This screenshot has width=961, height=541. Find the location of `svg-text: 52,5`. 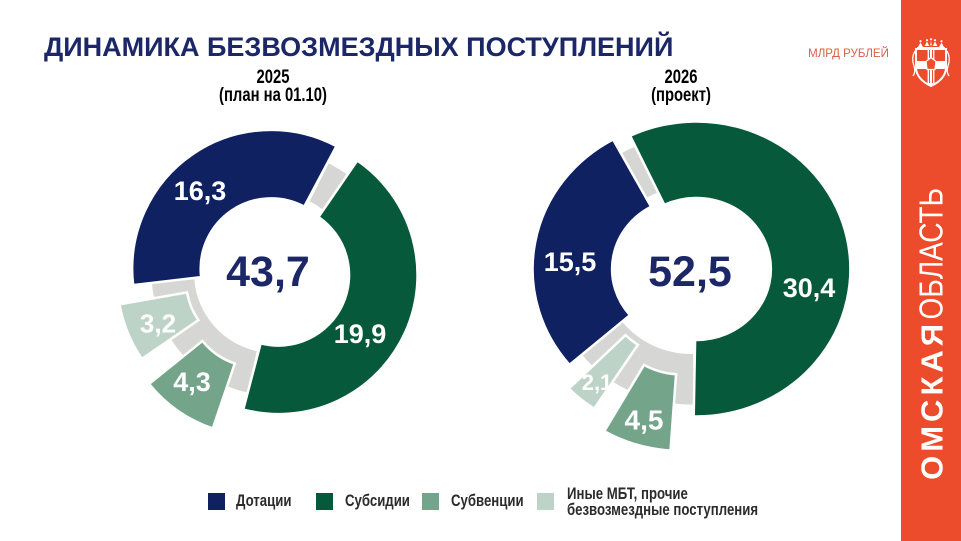

svg-text: 52,5 is located at coordinates (690, 272).